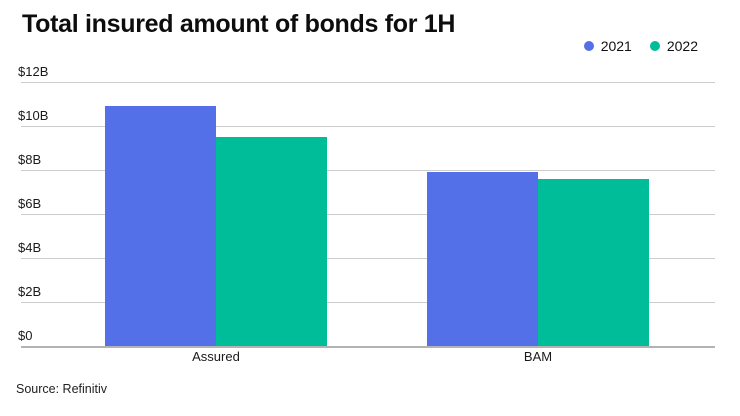 The height and width of the screenshot is (416, 740). I want to click on legend-item-2021: 2021, so click(607, 46).